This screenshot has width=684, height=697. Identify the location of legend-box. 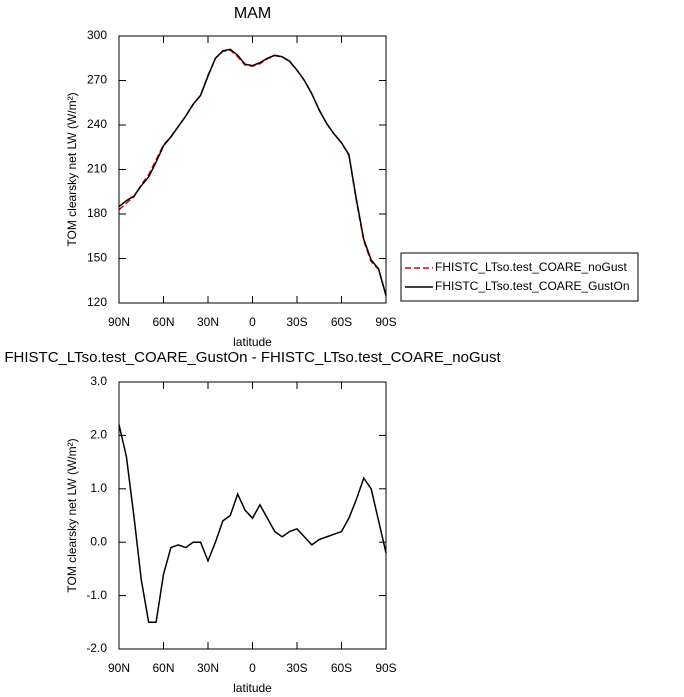
(519, 277).